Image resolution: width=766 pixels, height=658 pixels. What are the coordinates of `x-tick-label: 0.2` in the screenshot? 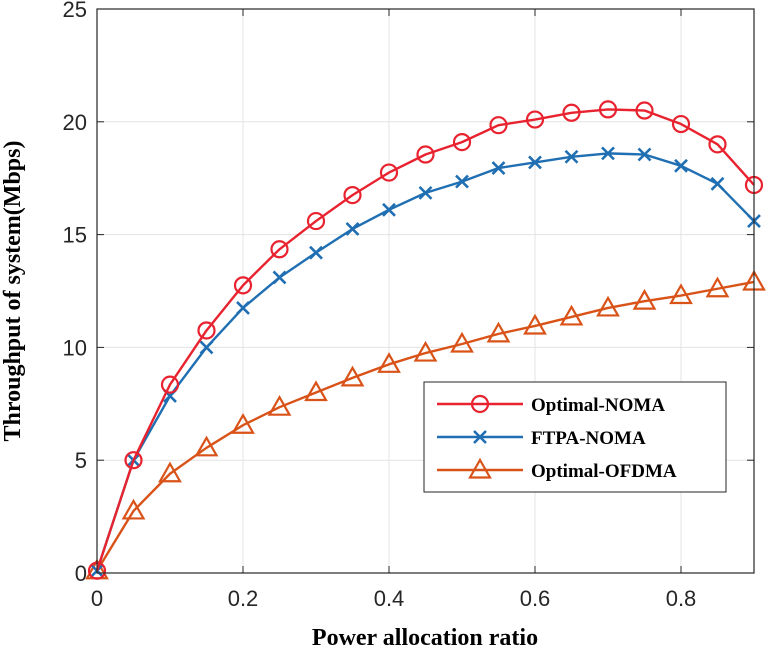 It's located at (243, 598).